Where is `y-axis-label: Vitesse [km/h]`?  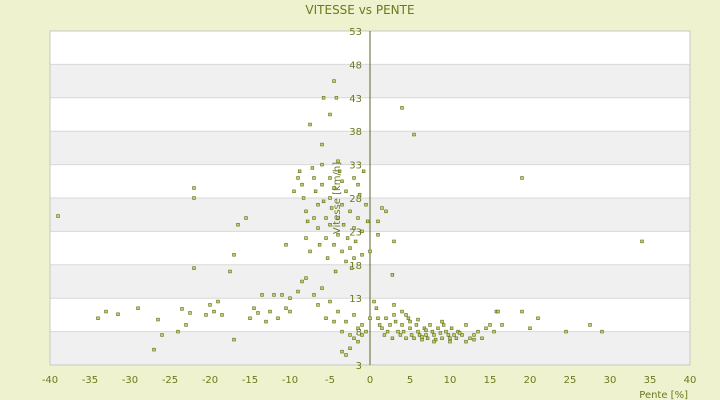 y-axis-label: Vitesse [km/h] is located at coordinates (337, 198).